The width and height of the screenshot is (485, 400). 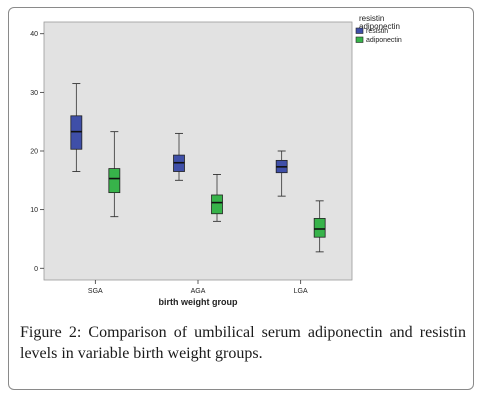 What do you see at coordinates (301, 291) in the screenshot?
I see `x-tick-label: LGA` at bounding box center [301, 291].